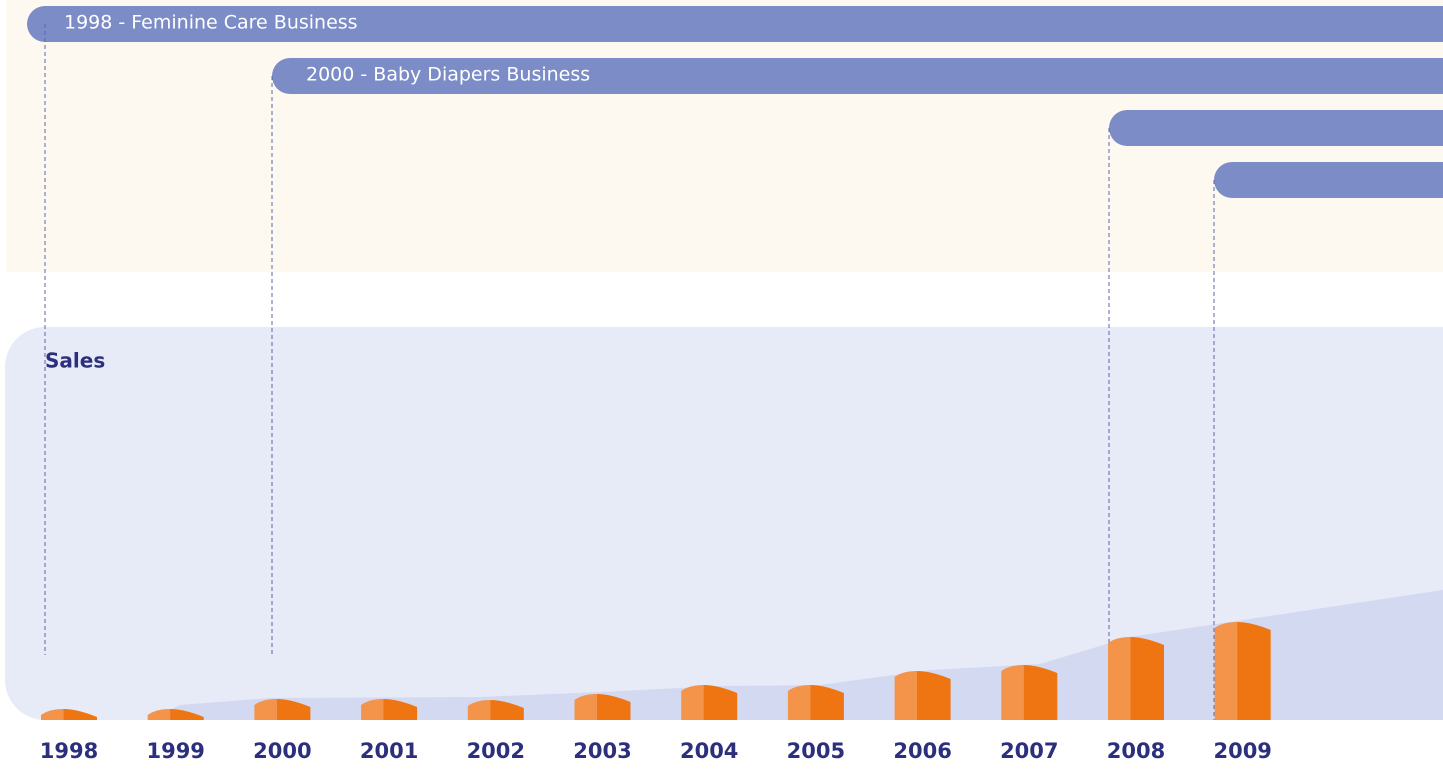 The width and height of the screenshot is (1443, 773). Describe the element at coordinates (1029, 751) in the screenshot. I see `x-tick-label: 2007` at that location.